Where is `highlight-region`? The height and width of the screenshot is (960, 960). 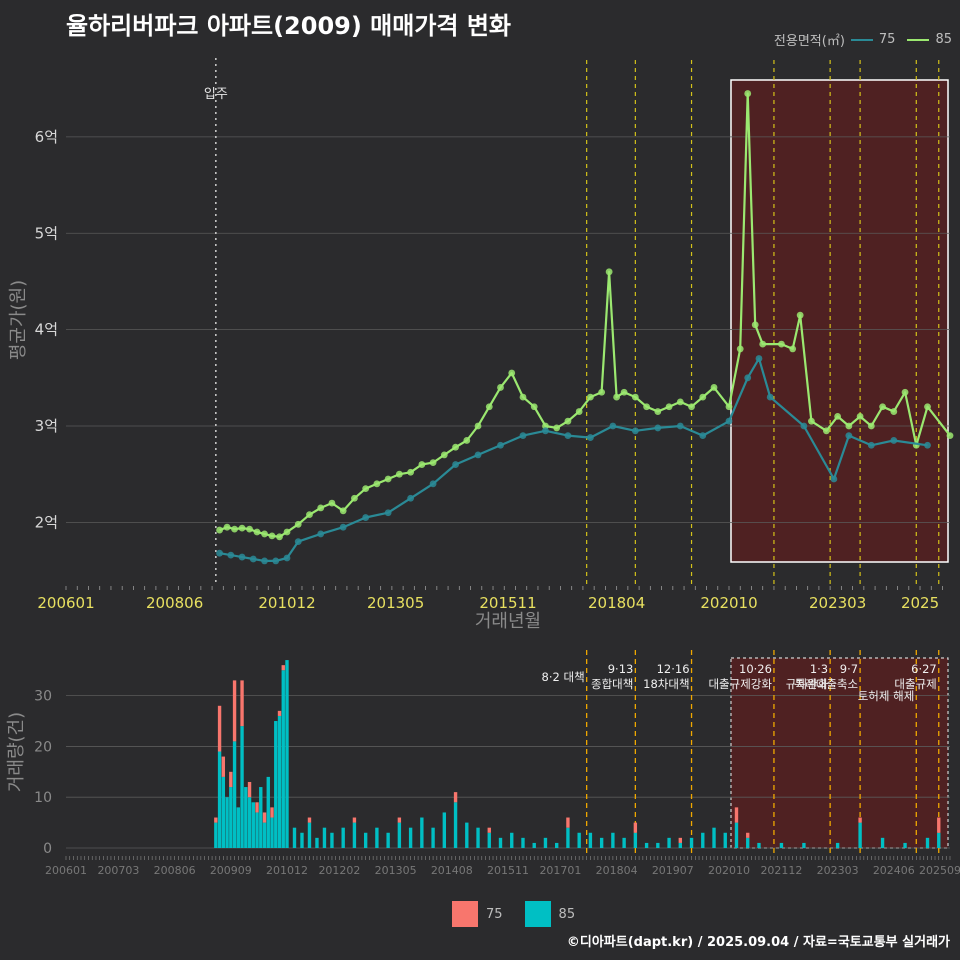
highlight-region is located at coordinates (839, 321).